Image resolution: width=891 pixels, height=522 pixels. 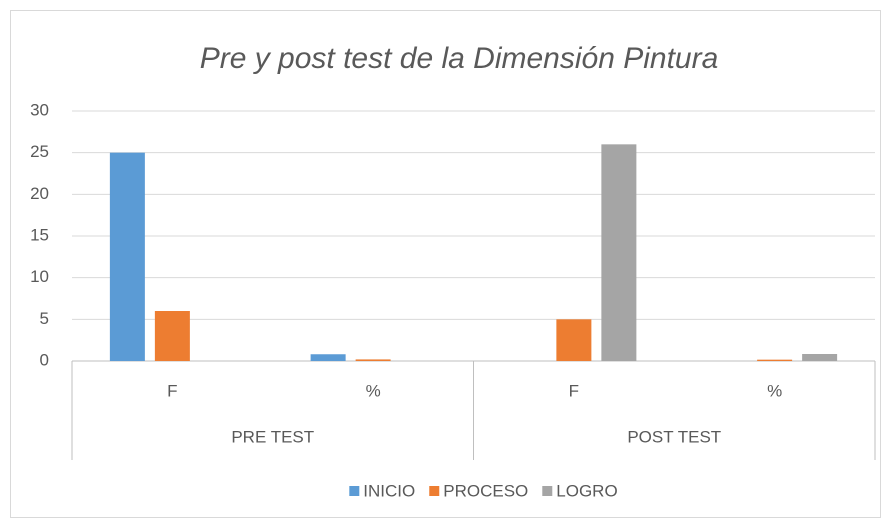 What do you see at coordinates (39, 193) in the screenshot?
I see `y-tick-label: 20` at bounding box center [39, 193].